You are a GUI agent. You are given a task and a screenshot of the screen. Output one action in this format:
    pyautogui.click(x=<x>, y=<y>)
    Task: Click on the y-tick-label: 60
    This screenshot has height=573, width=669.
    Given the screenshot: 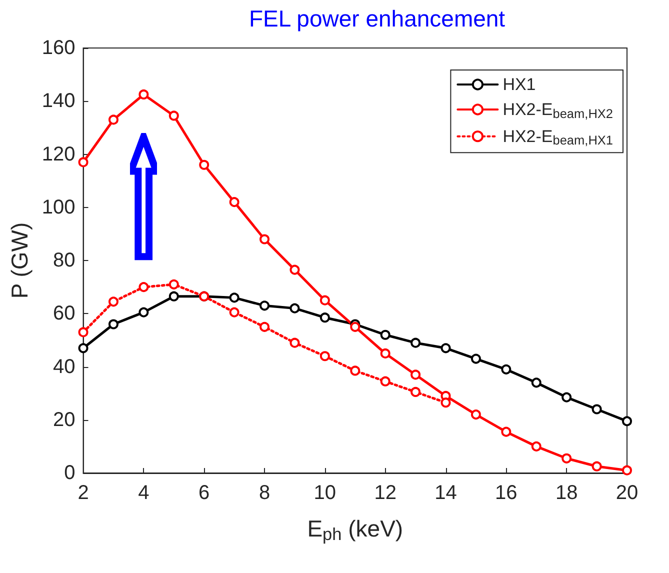 What is the action you would take?
    pyautogui.click(x=64, y=313)
    